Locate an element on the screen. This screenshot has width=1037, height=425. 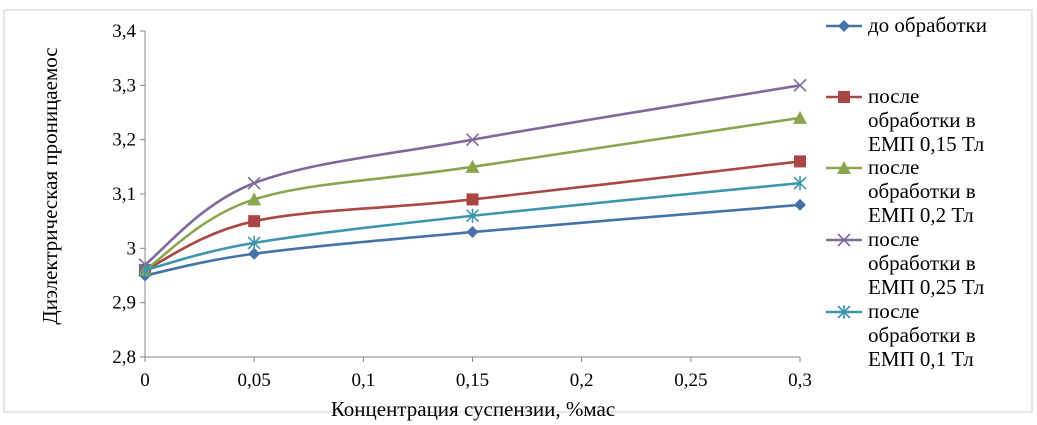
x-tick-label: 0,2 is located at coordinates (582, 380).